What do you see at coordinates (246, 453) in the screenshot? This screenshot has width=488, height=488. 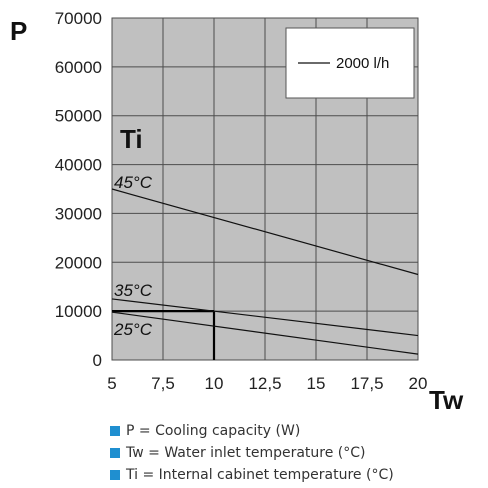 I see `note-text: Tw = Water inlet temperature (°C)` at bounding box center [246, 453].